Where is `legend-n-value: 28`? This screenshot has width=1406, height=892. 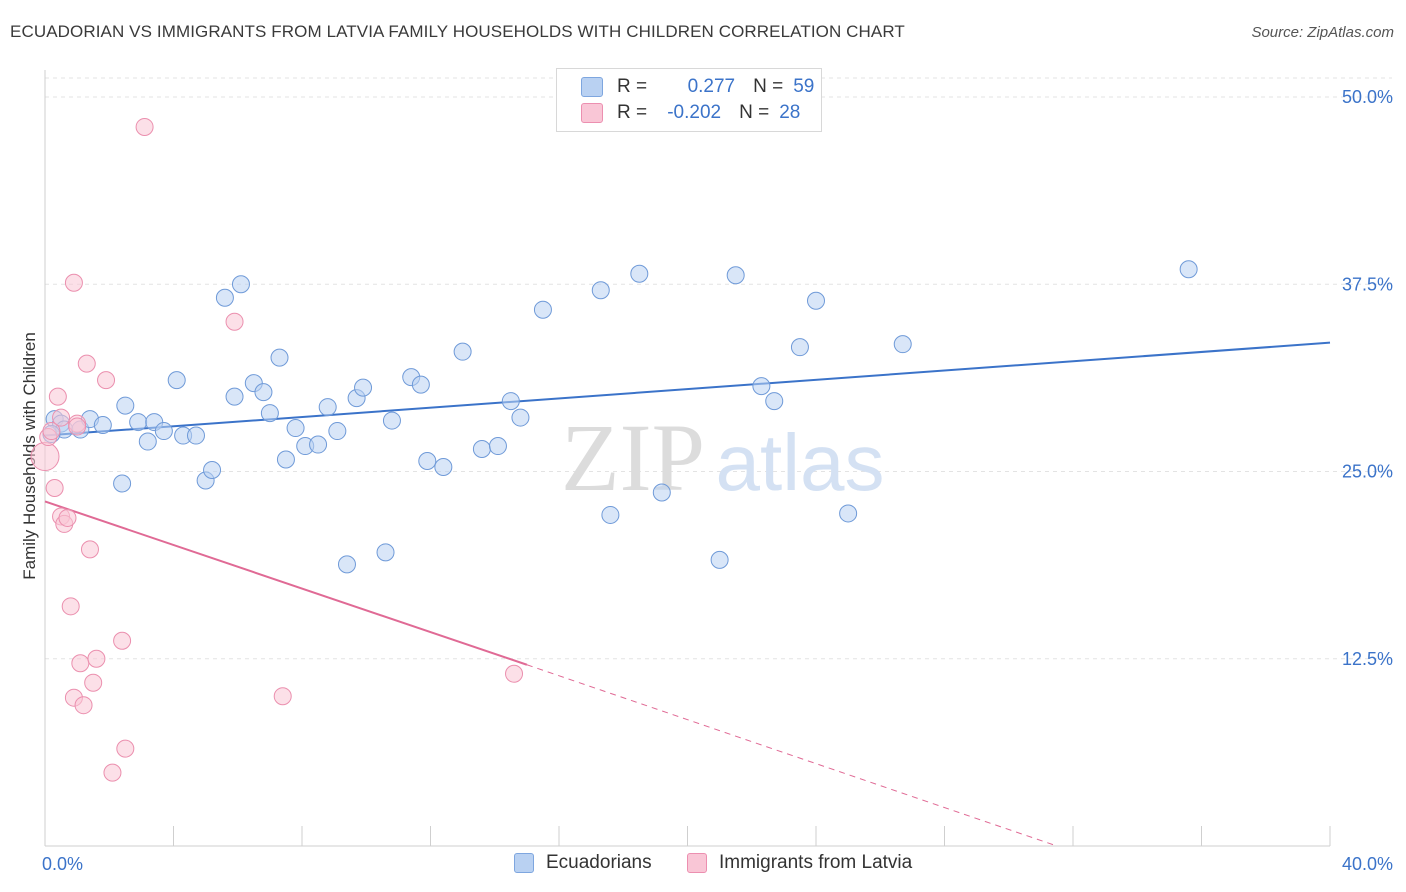 legend-n-value: 28 is located at coordinates (790, 112).